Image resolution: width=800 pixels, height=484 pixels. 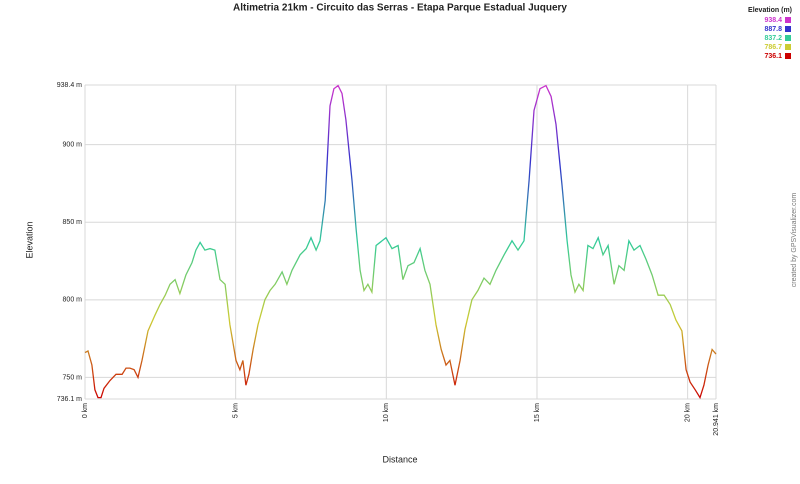 What do you see at coordinates (386, 412) in the screenshot?
I see `x-tick-label: 10 km` at bounding box center [386, 412].